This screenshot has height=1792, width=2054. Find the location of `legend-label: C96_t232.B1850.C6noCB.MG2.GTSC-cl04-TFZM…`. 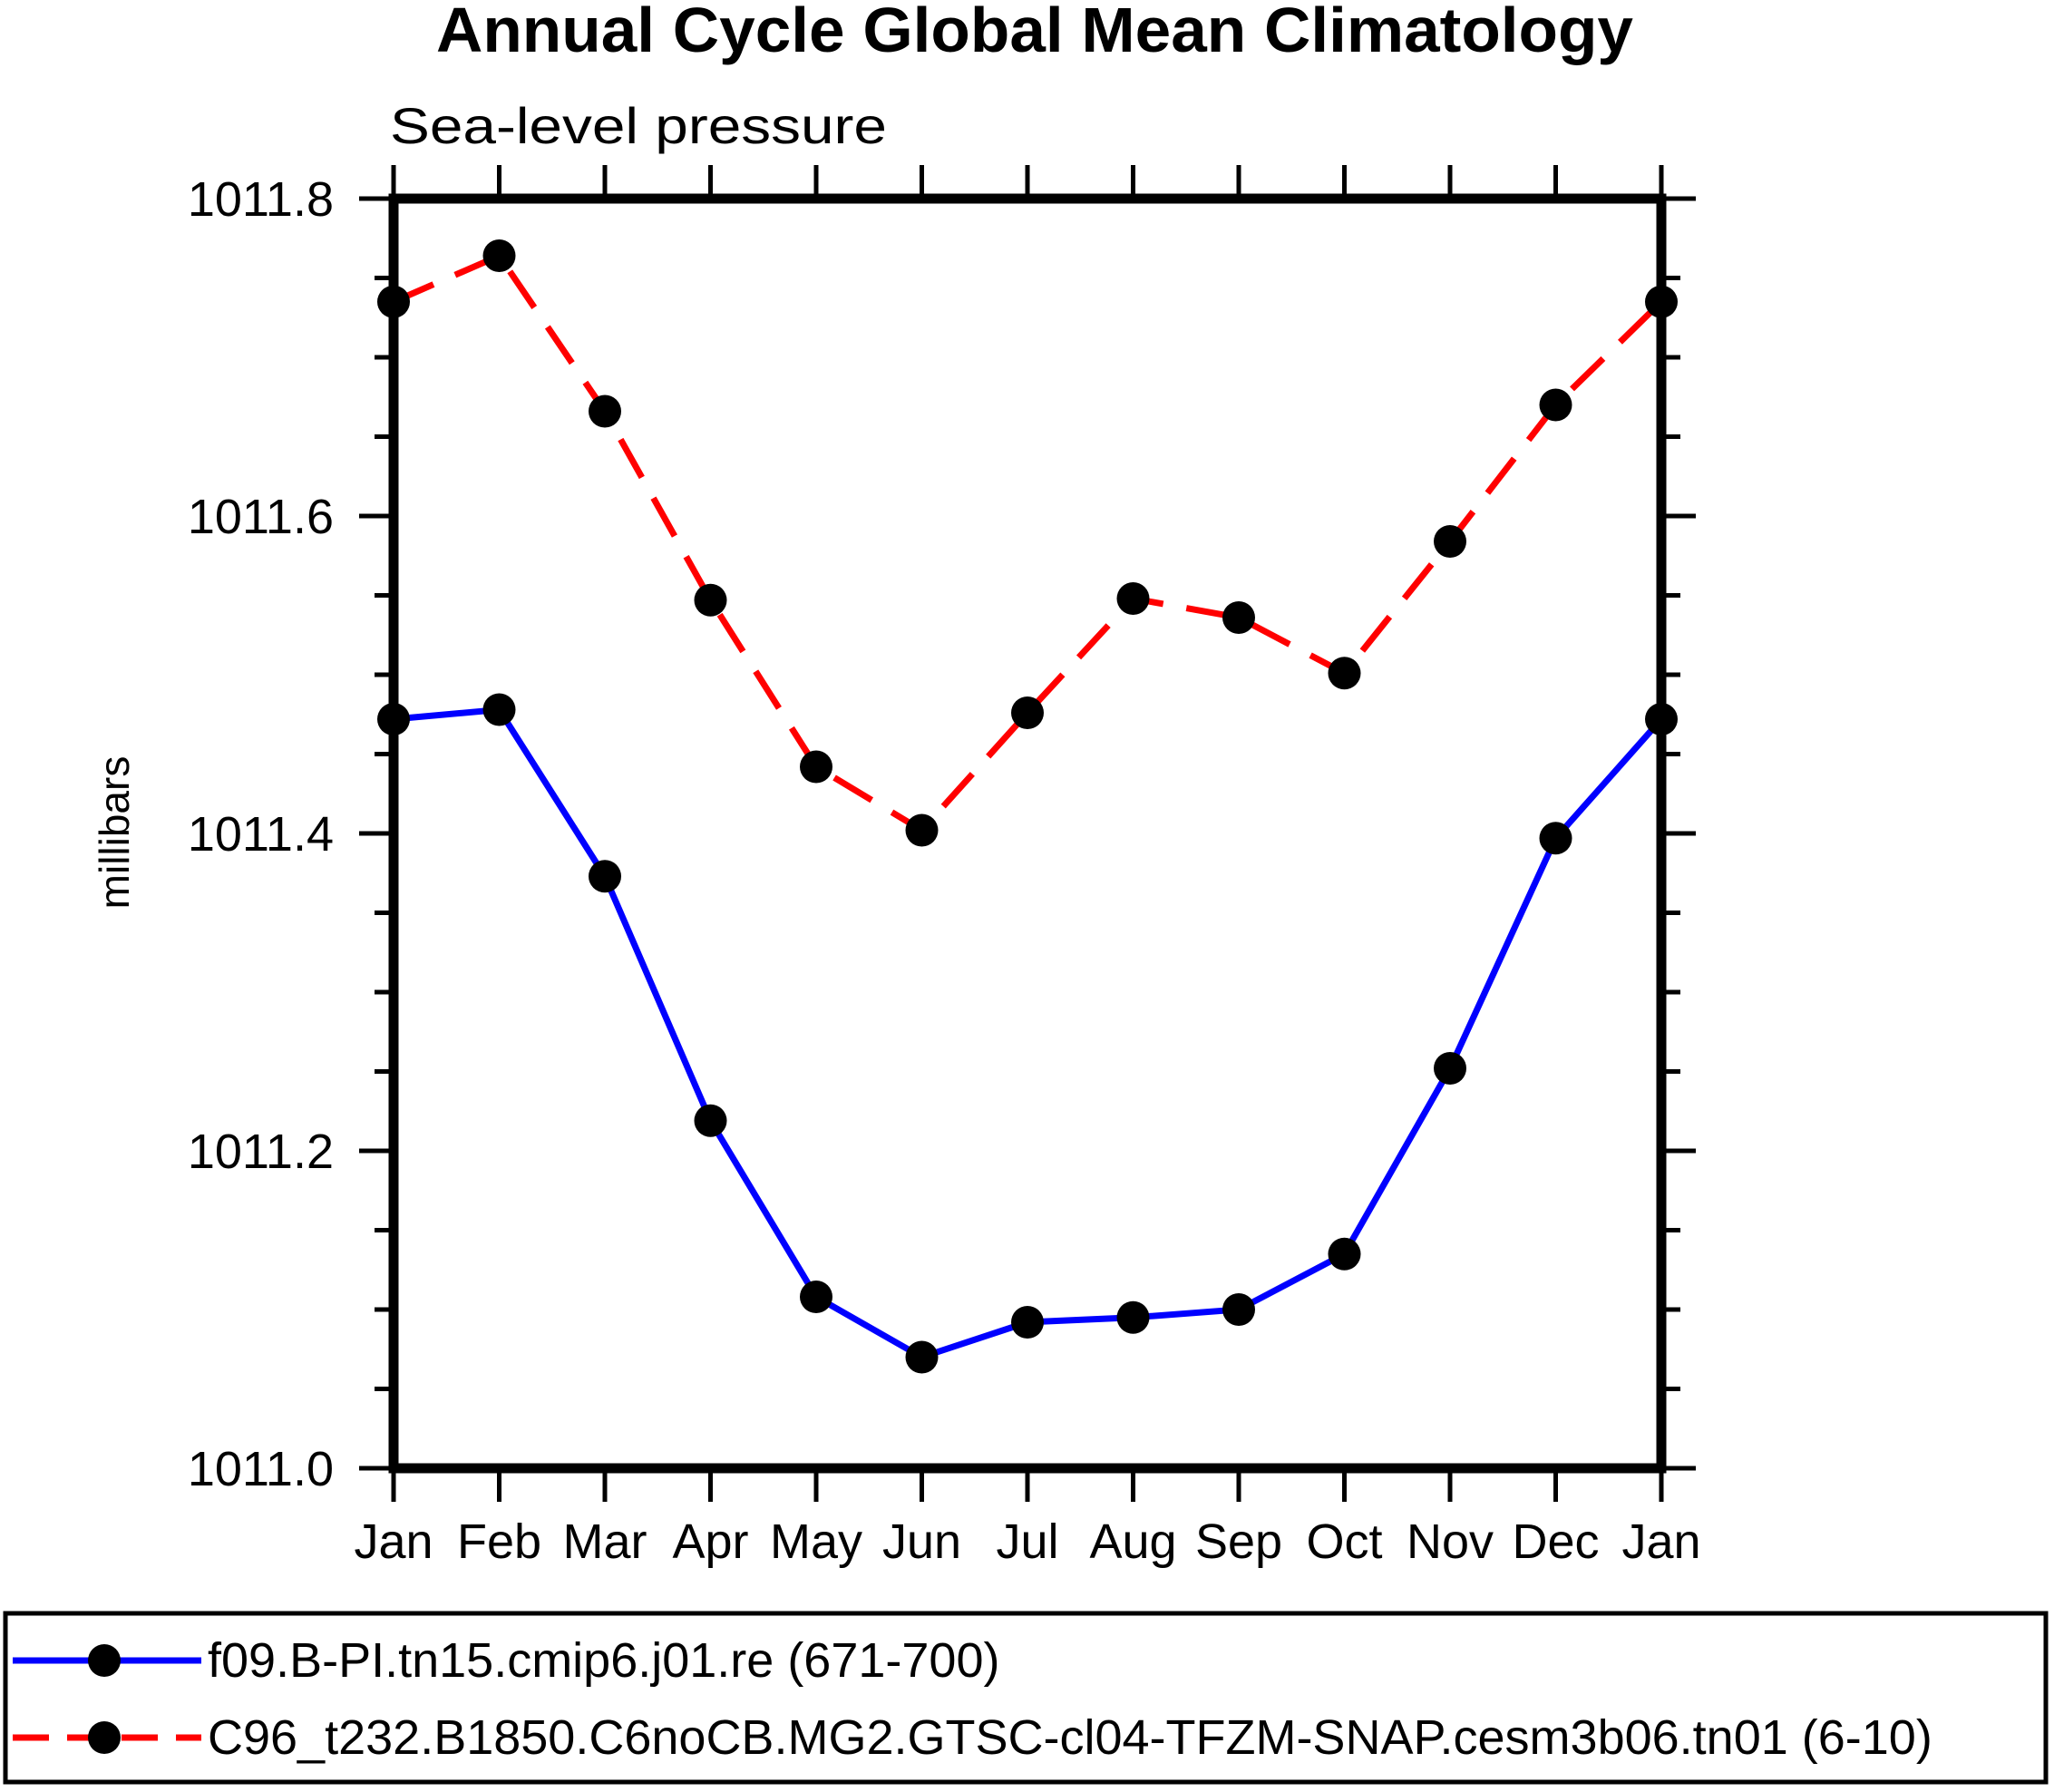

legend-label: C96_t232.B1850.C6noCB.MG2.GTSC-cl04-TFZM… is located at coordinates (1070, 1737).